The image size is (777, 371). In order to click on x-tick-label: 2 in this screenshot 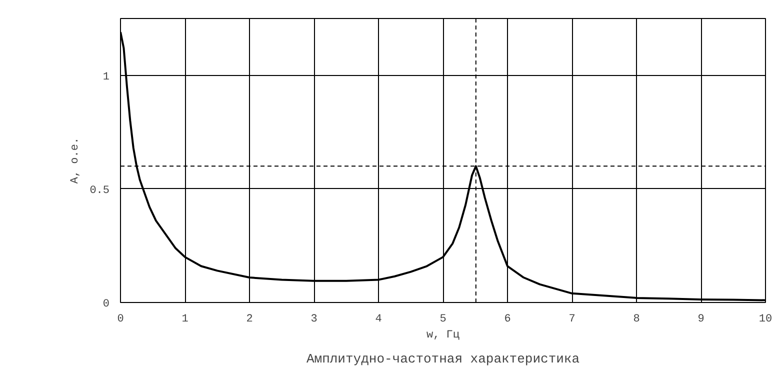, I will do `click(249, 320)`.